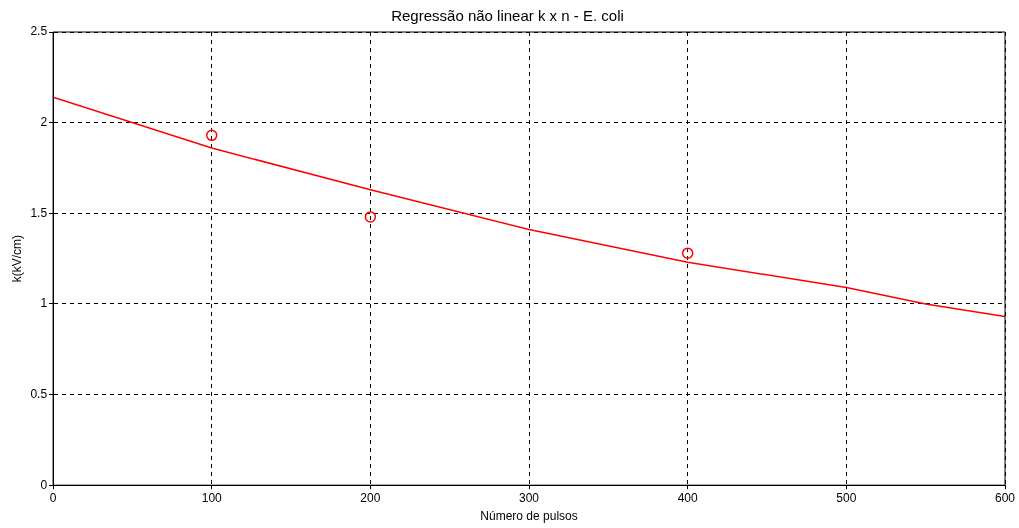 This screenshot has width=1019, height=528. I want to click on y-tick-label: 0, so click(44, 484).